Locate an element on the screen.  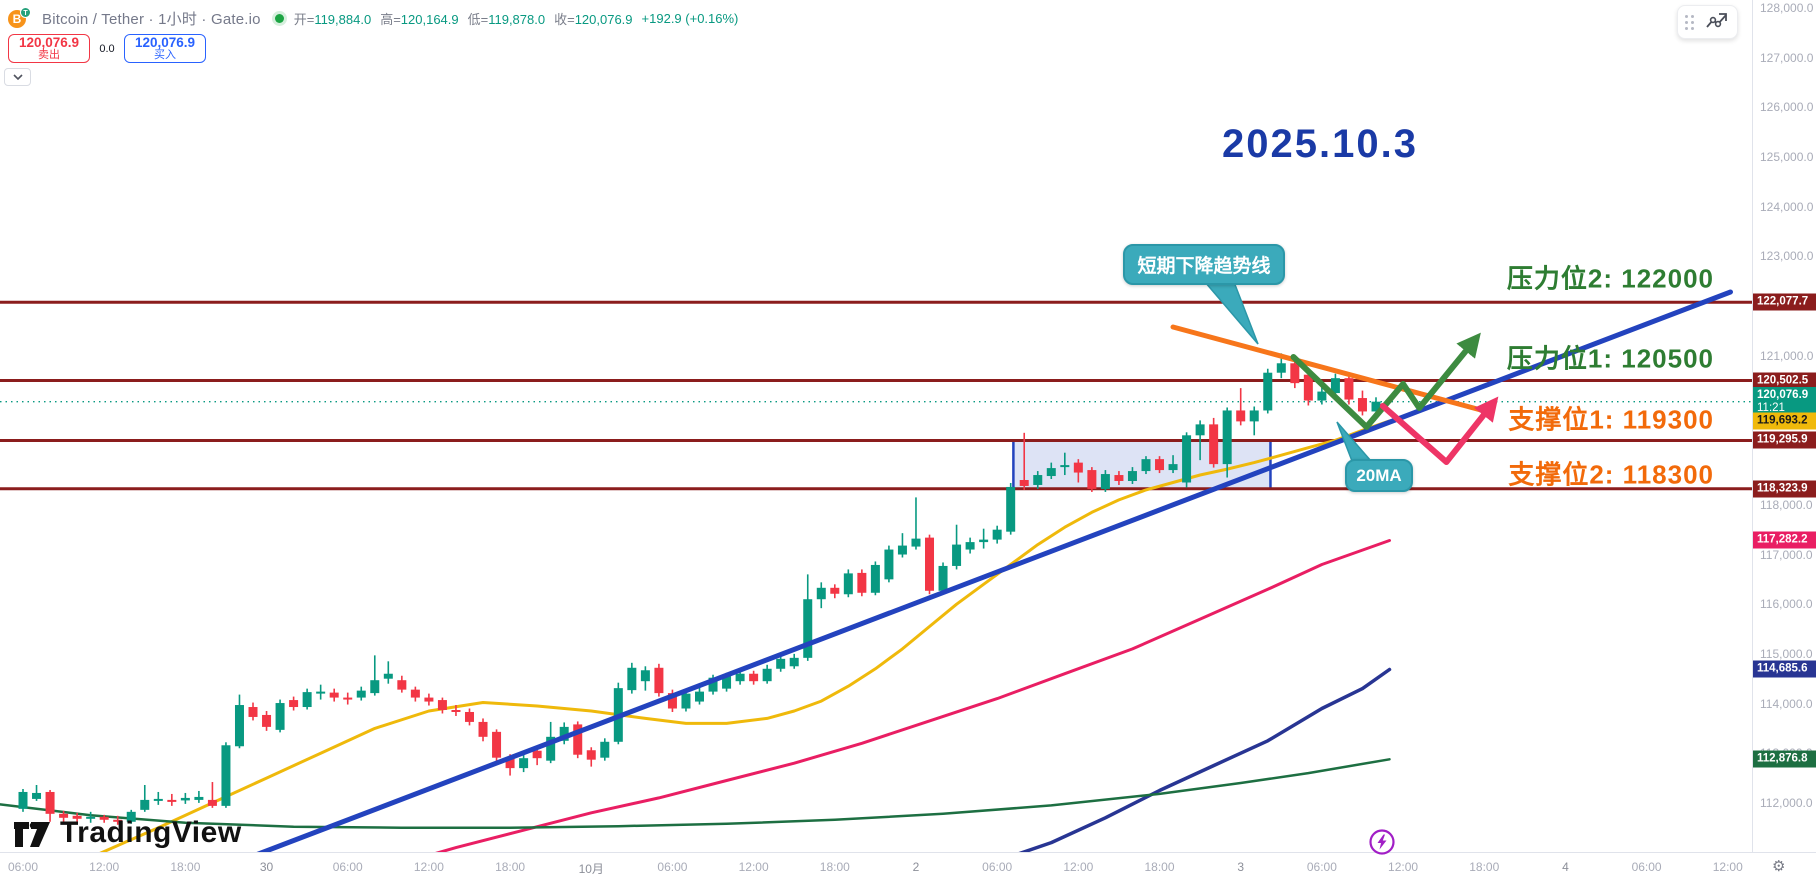
price-badge: 120,502.5 is located at coordinates (1784, 381).